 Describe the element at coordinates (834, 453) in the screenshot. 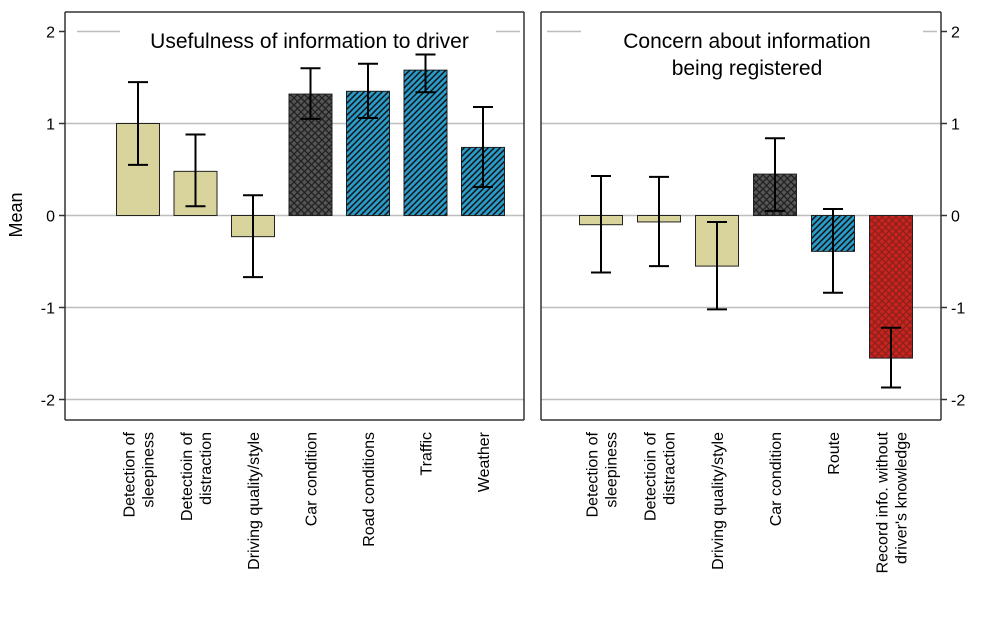

I see `category-label: Route` at that location.